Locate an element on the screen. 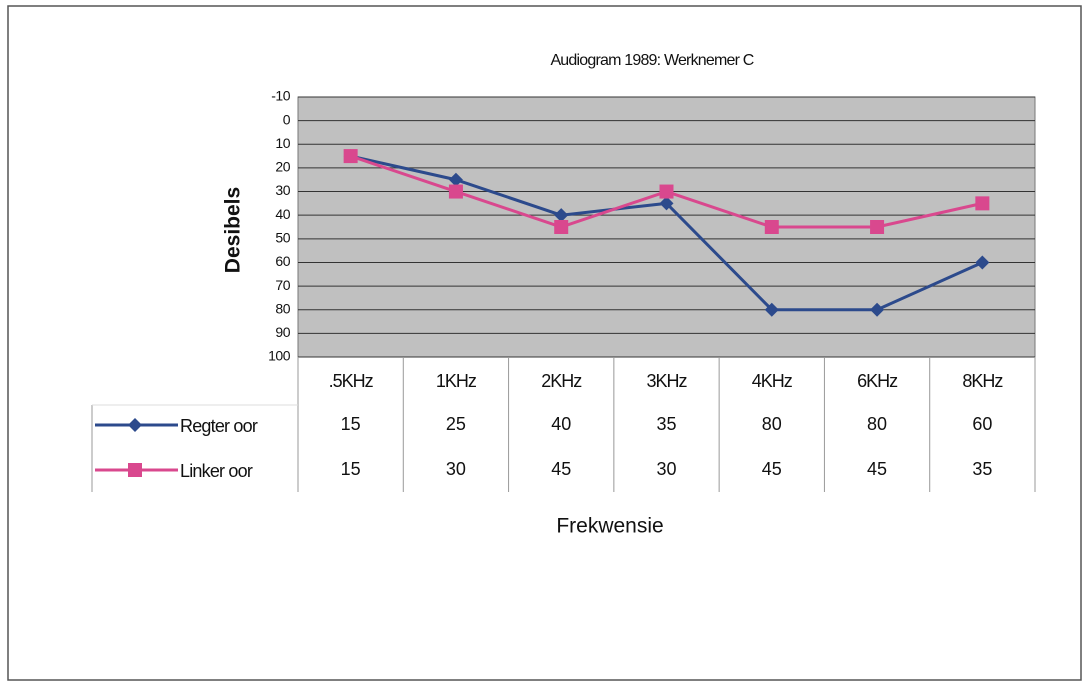 Image resolution: width=1089 pixels, height=690 pixels. x-tick-label: 6KHz is located at coordinates (877, 381).